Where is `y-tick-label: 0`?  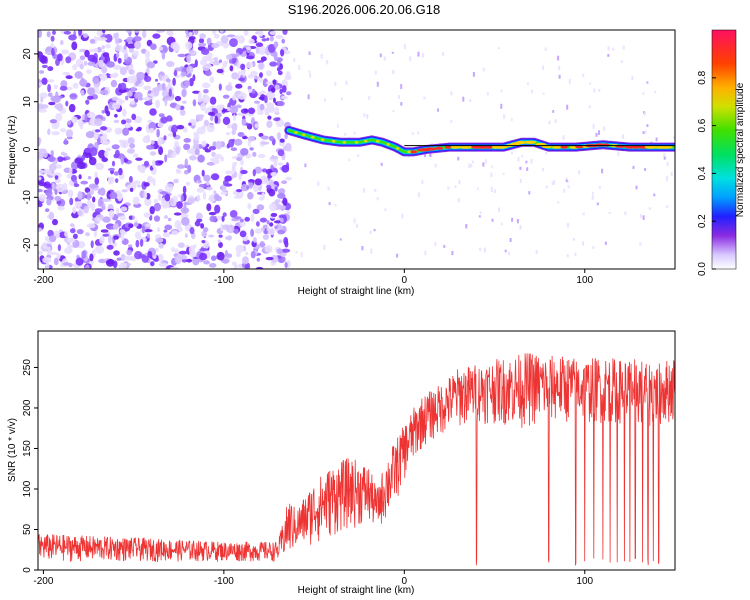
y-tick-label: 0 is located at coordinates (27, 149).